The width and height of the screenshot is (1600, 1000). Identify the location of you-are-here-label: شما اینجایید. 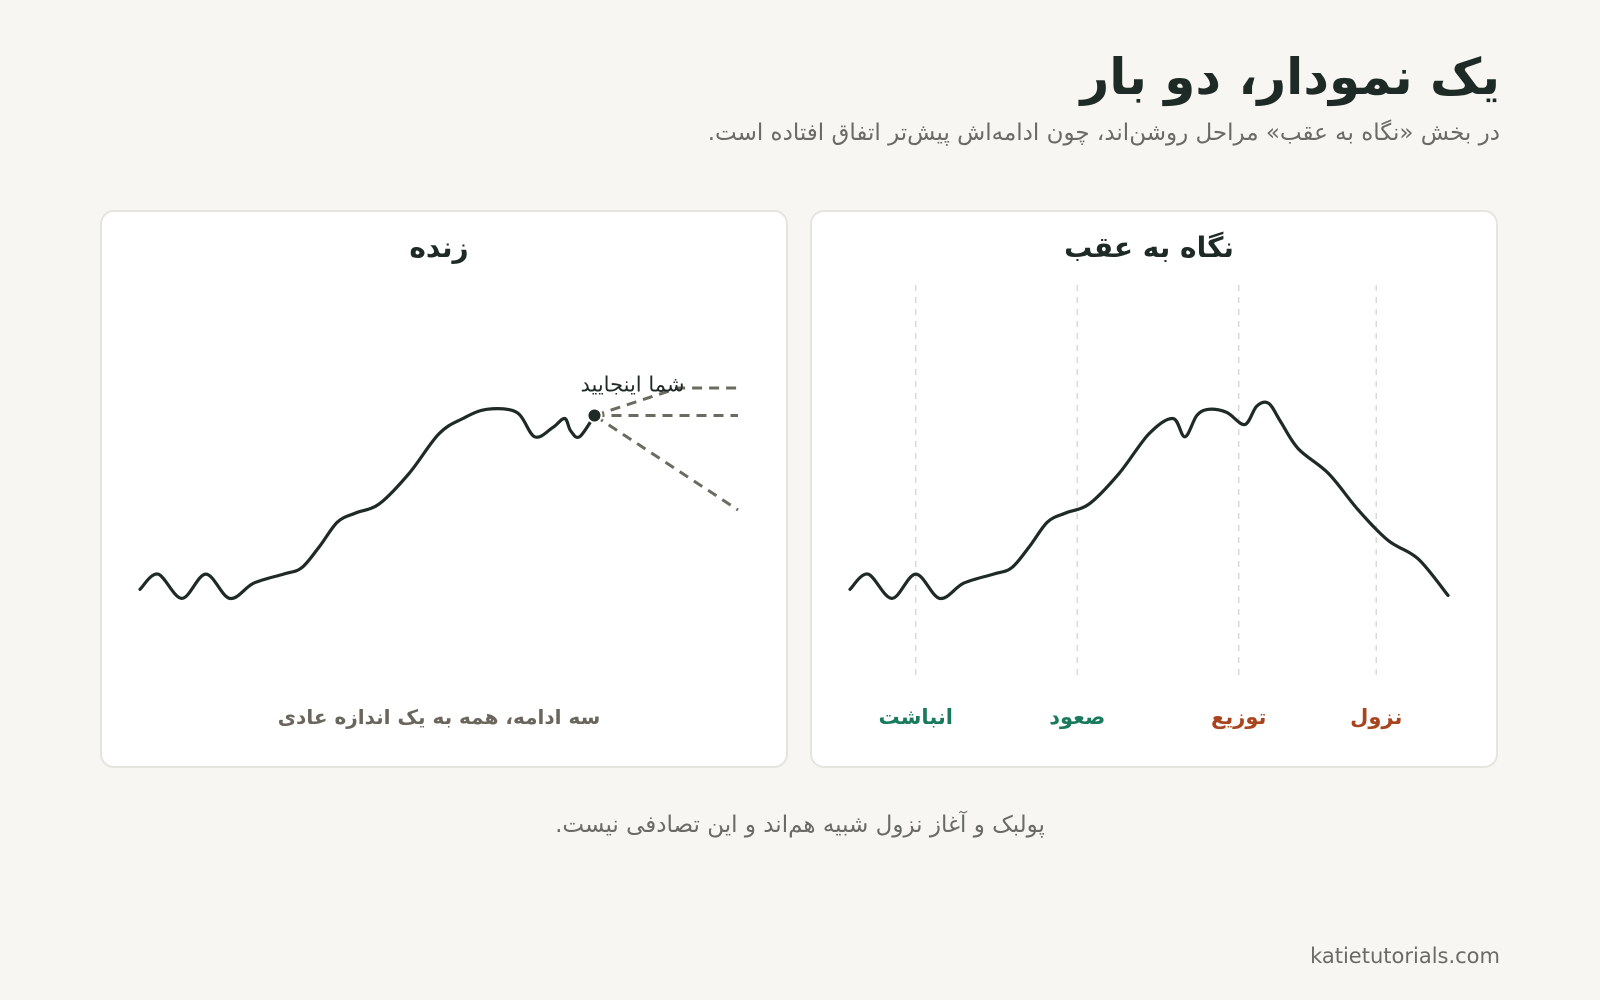
(632, 384).